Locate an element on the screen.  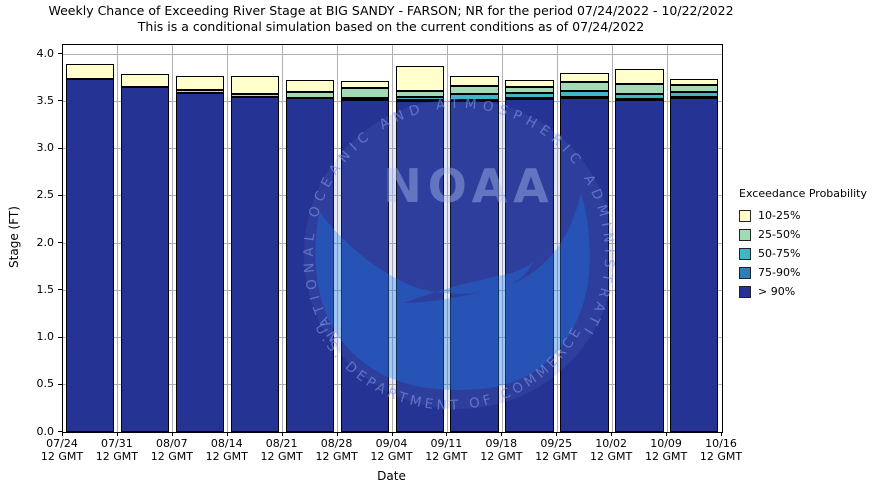
legend-label: 50-75% is located at coordinates (779, 253).